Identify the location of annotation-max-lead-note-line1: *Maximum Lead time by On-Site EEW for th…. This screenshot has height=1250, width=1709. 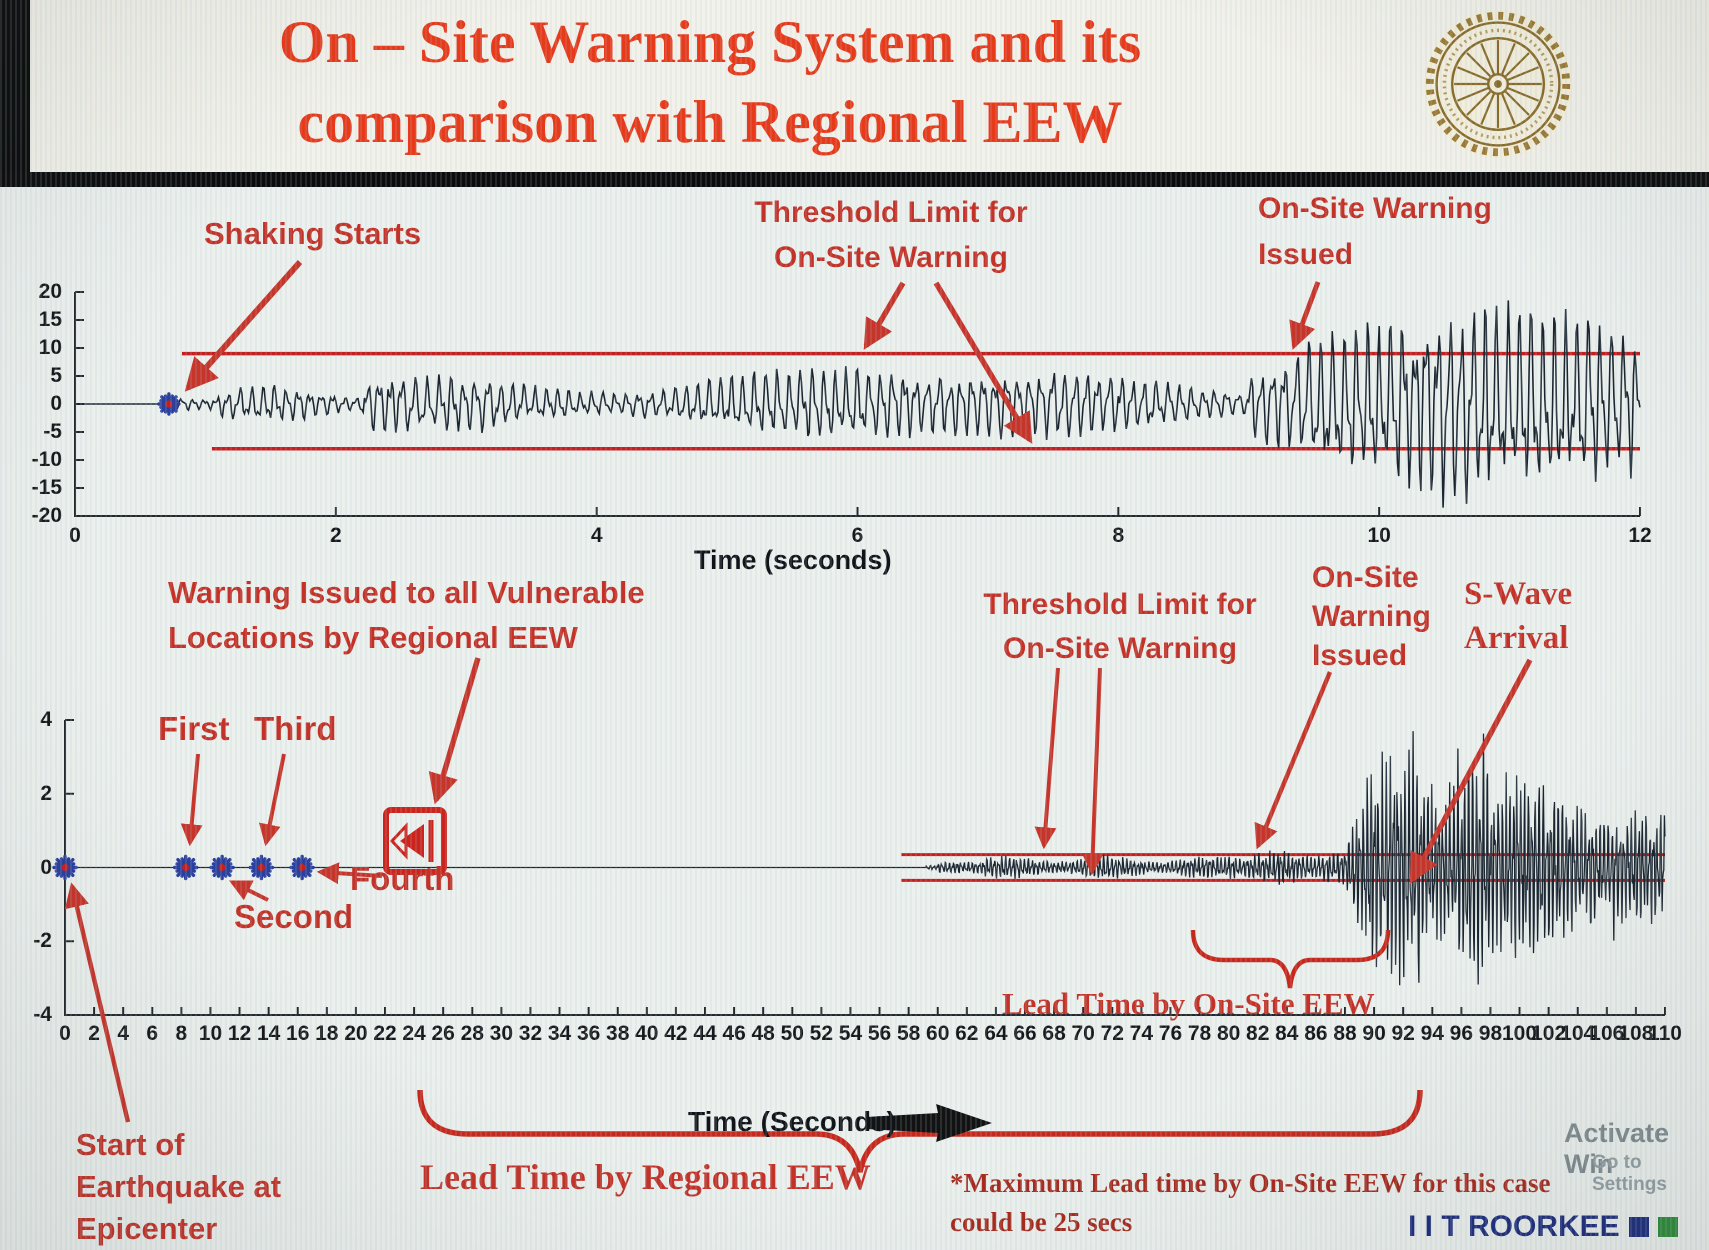
(1250, 1183).